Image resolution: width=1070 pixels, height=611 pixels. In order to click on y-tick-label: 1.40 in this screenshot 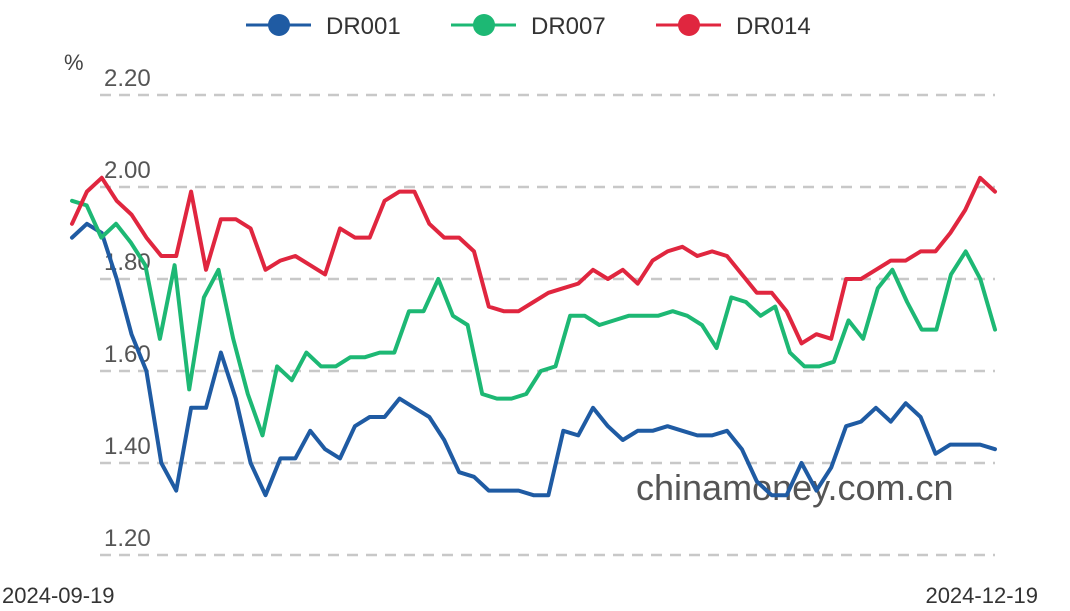, I will do `click(127, 446)`.